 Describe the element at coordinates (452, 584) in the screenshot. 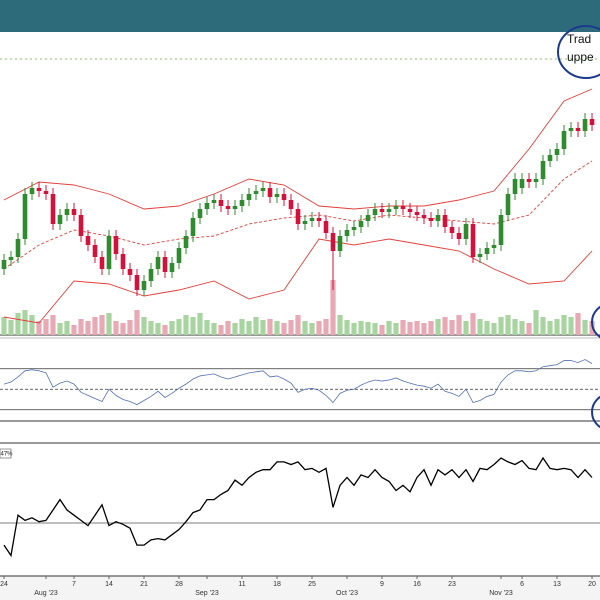

I see `x-tick-label: 23` at that location.